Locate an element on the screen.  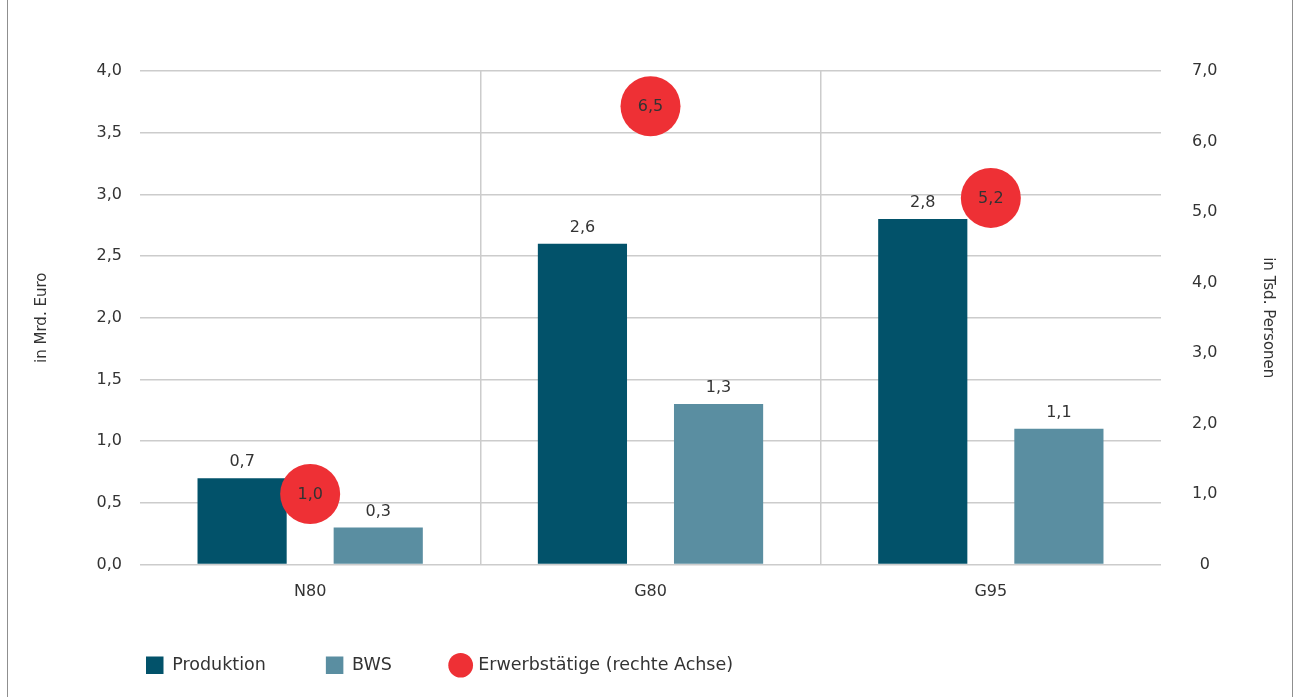
data-label: 1,0 is located at coordinates (310, 494).